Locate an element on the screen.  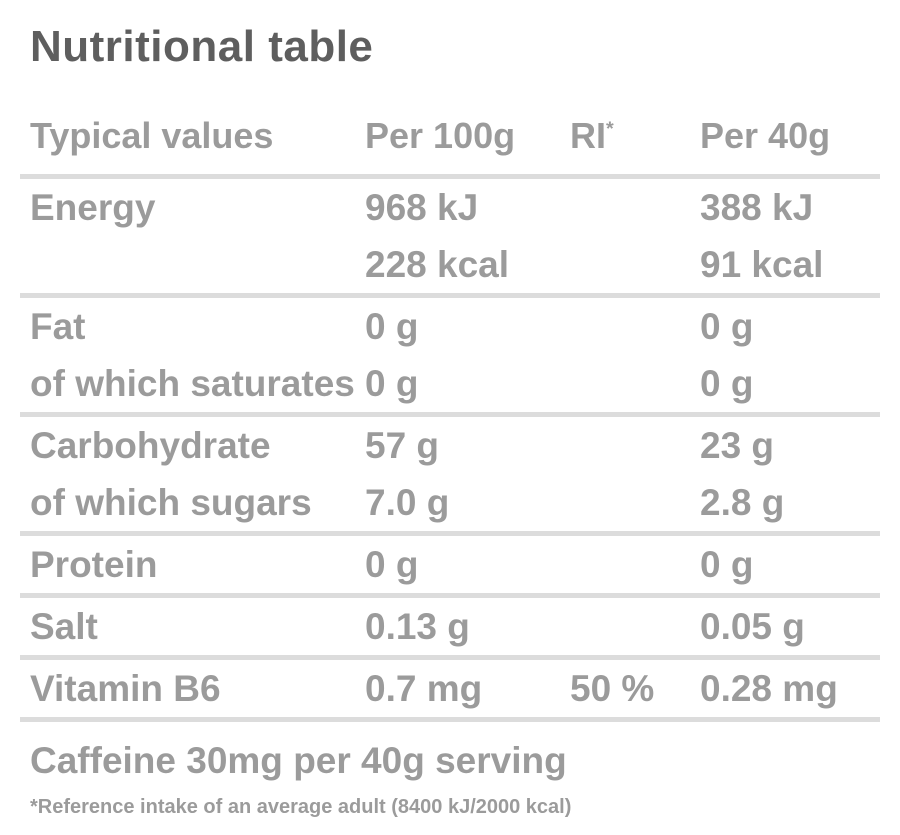
row-per40: 0.28 mg is located at coordinates (769, 688).